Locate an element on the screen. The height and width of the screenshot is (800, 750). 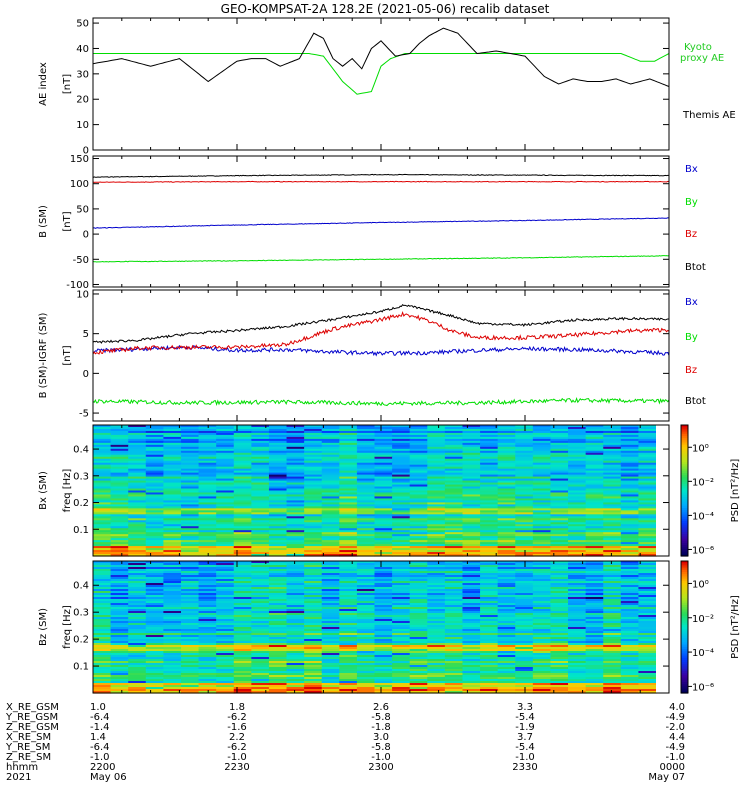
colorbar-frame is located at coordinates (684, 627).